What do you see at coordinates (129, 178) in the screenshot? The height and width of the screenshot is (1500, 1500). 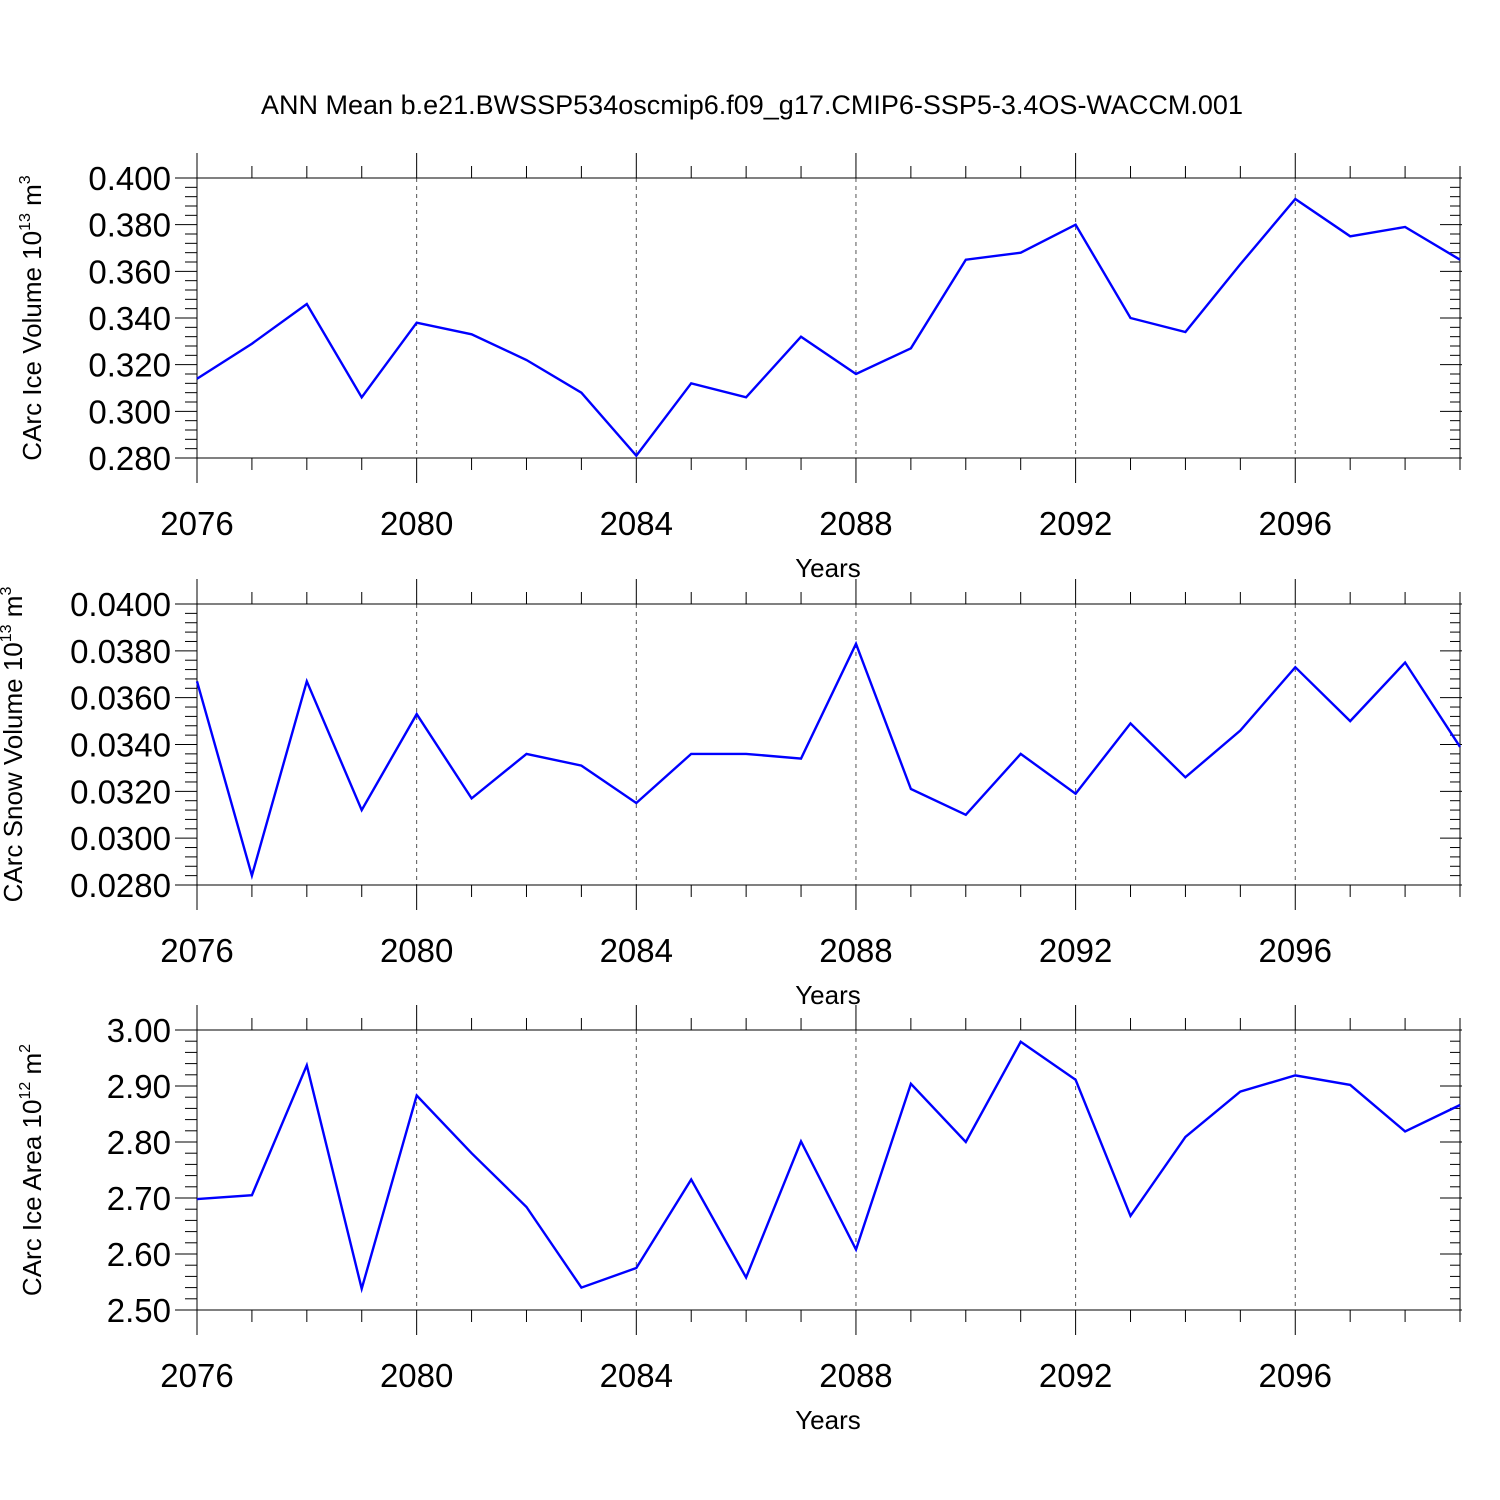 I see `y-tick-label: 0.400` at bounding box center [129, 178].